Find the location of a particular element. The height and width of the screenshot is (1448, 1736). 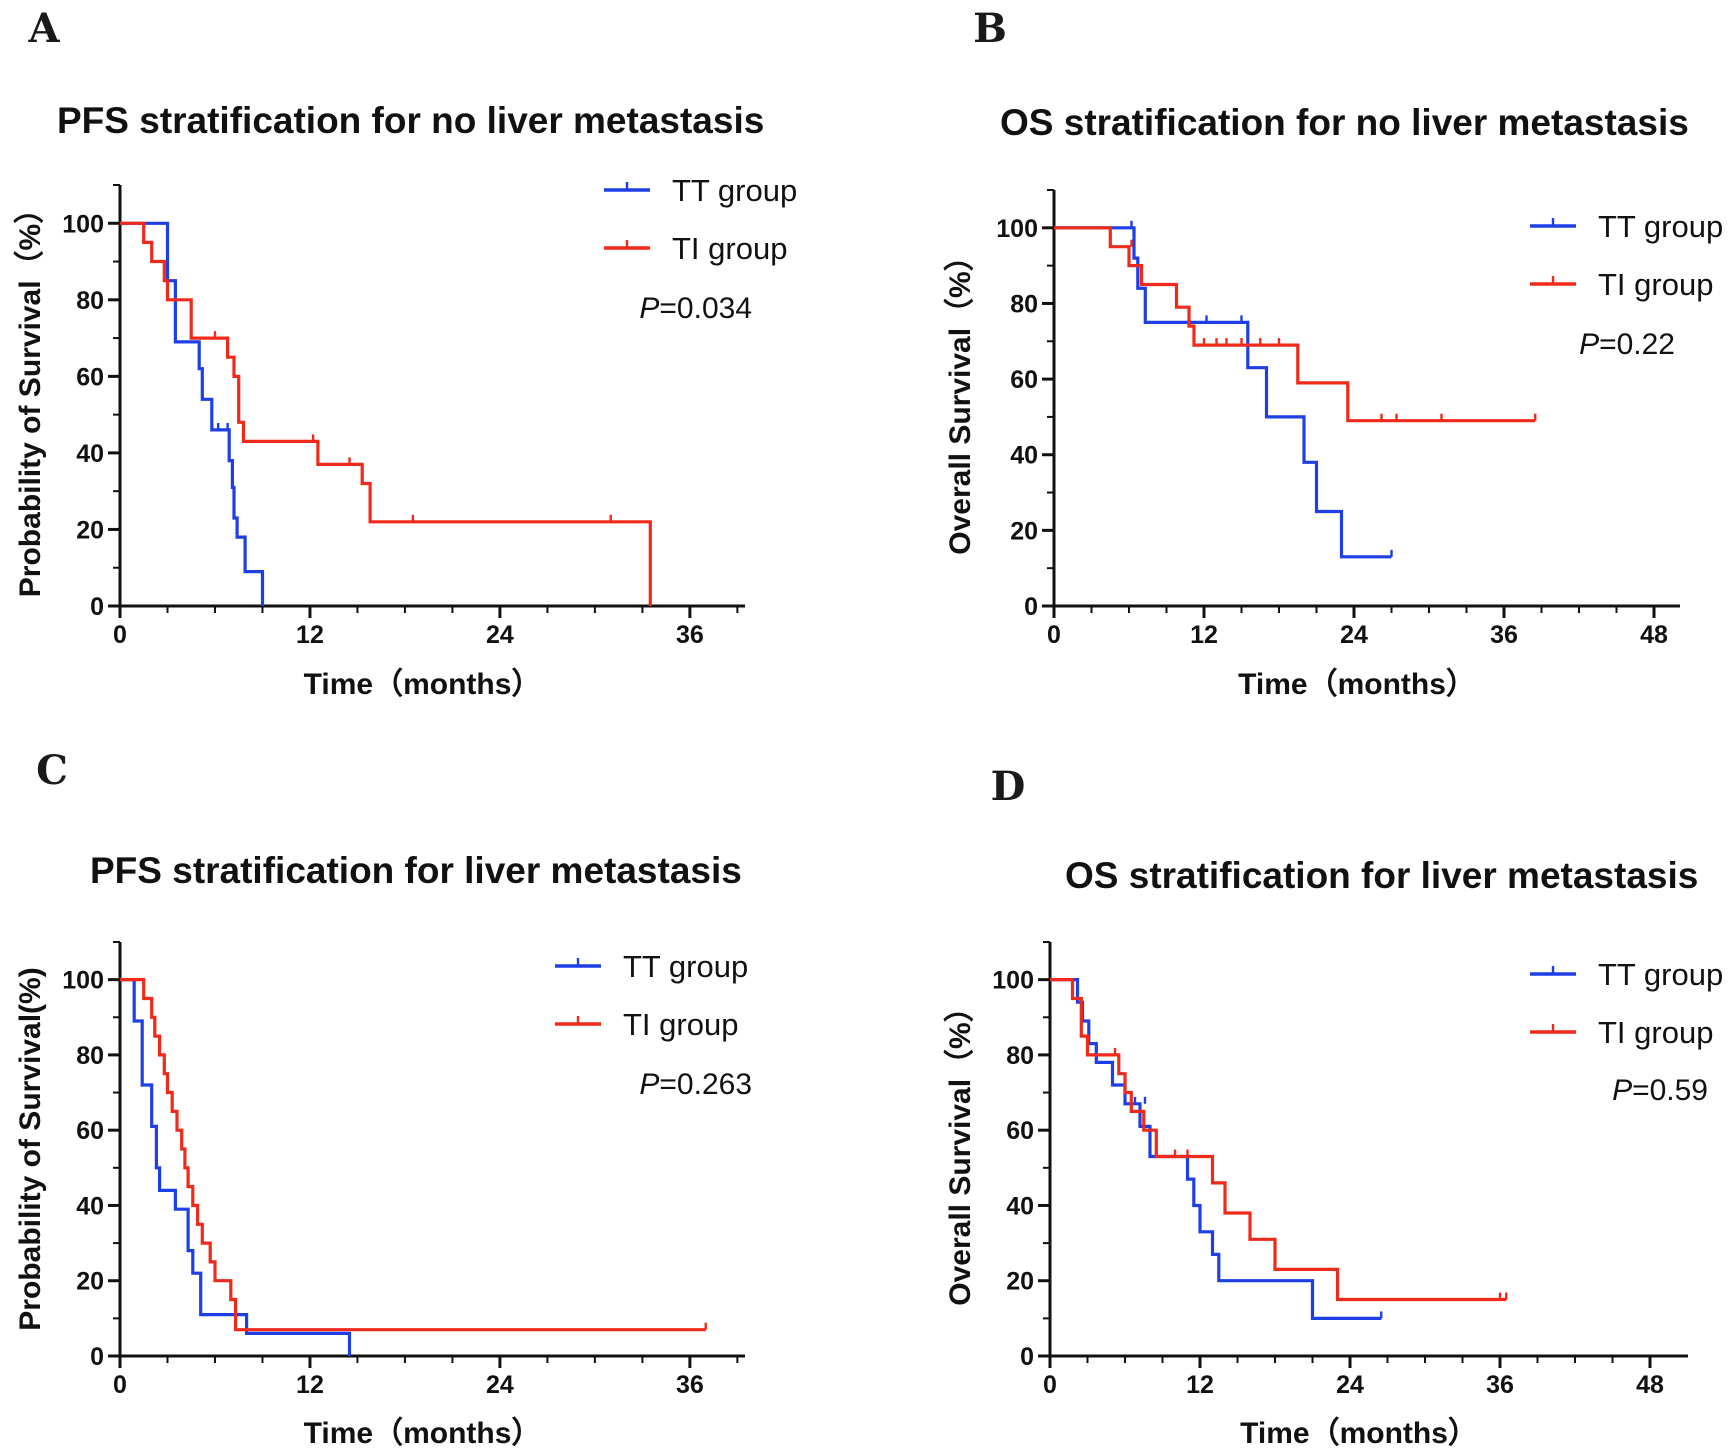

p-value-number: =0.22 is located at coordinates (1637, 344).